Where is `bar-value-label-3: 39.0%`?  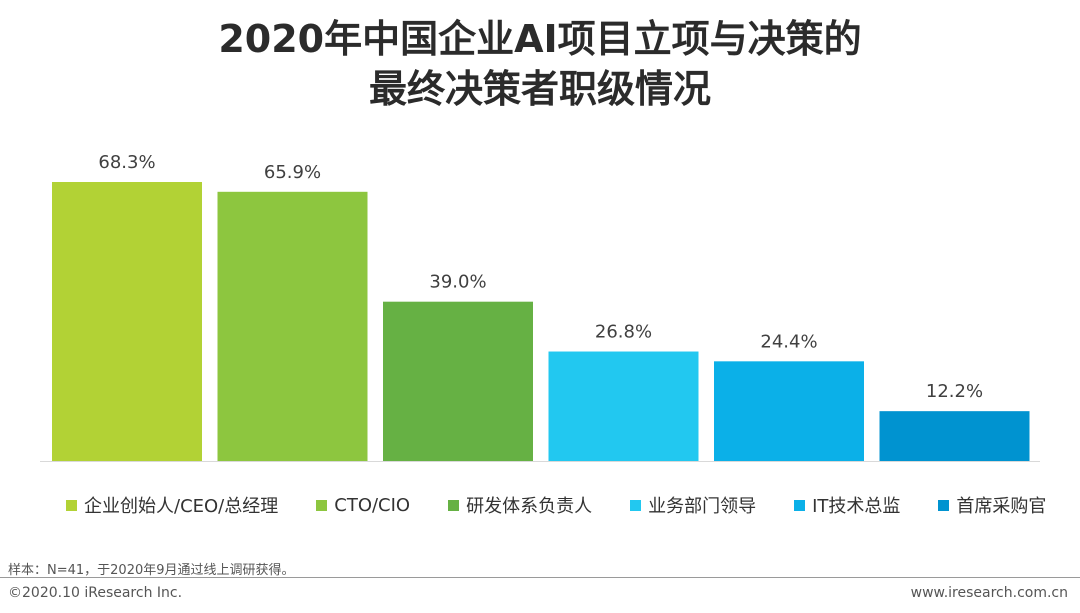
bar-value-label-3: 39.0% is located at coordinates (457, 282).